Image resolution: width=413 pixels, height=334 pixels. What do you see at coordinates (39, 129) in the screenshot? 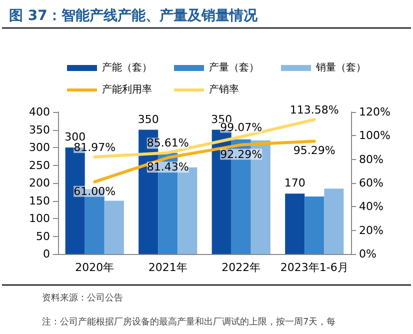
I see `y-tick-label: 350` at bounding box center [39, 129].